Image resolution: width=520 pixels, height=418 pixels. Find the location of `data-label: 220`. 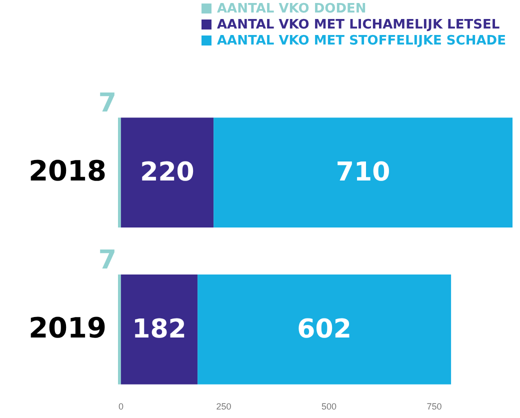

data-label: 220 is located at coordinates (167, 173).